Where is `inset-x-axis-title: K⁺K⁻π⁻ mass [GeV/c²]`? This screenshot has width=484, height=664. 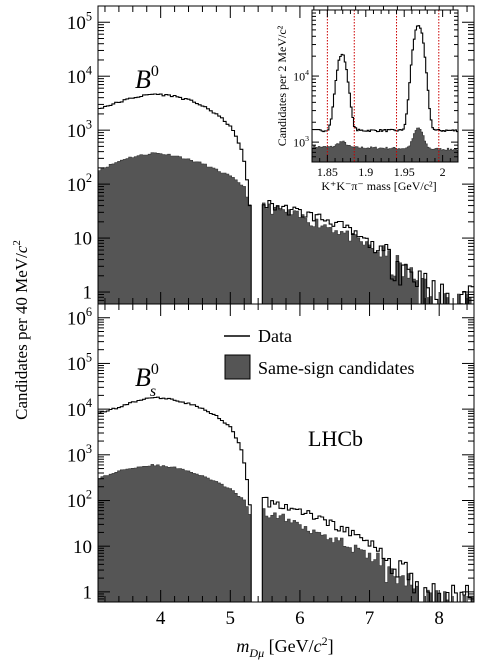
inset-x-axis-title: K⁺K⁻π⁻ mass [GeV/c²] is located at coordinates (378, 186).